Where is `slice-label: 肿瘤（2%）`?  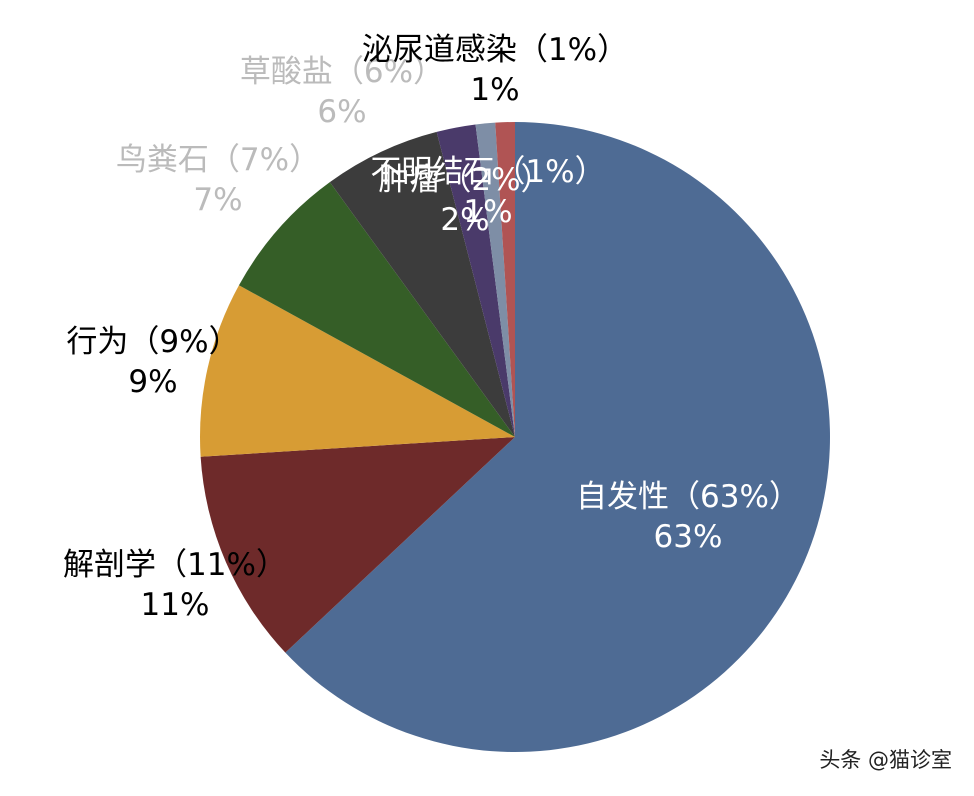
slice-label: 肿瘤（2%） is located at coordinates (464, 180).